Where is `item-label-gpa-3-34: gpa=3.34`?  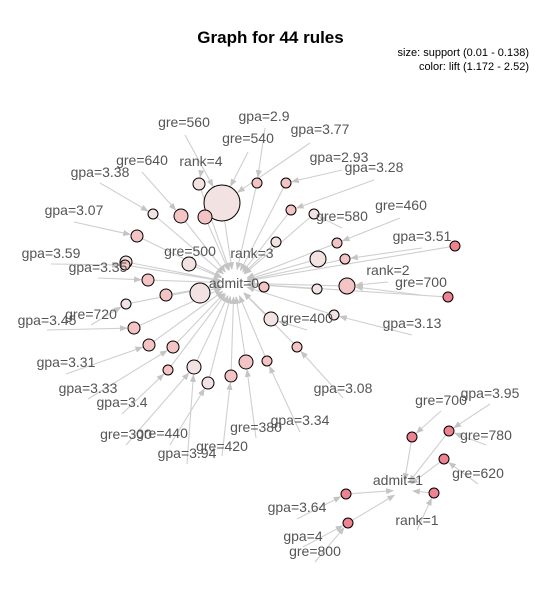 item-label-gpa-3-34: gpa=3.34 is located at coordinates (300, 420).